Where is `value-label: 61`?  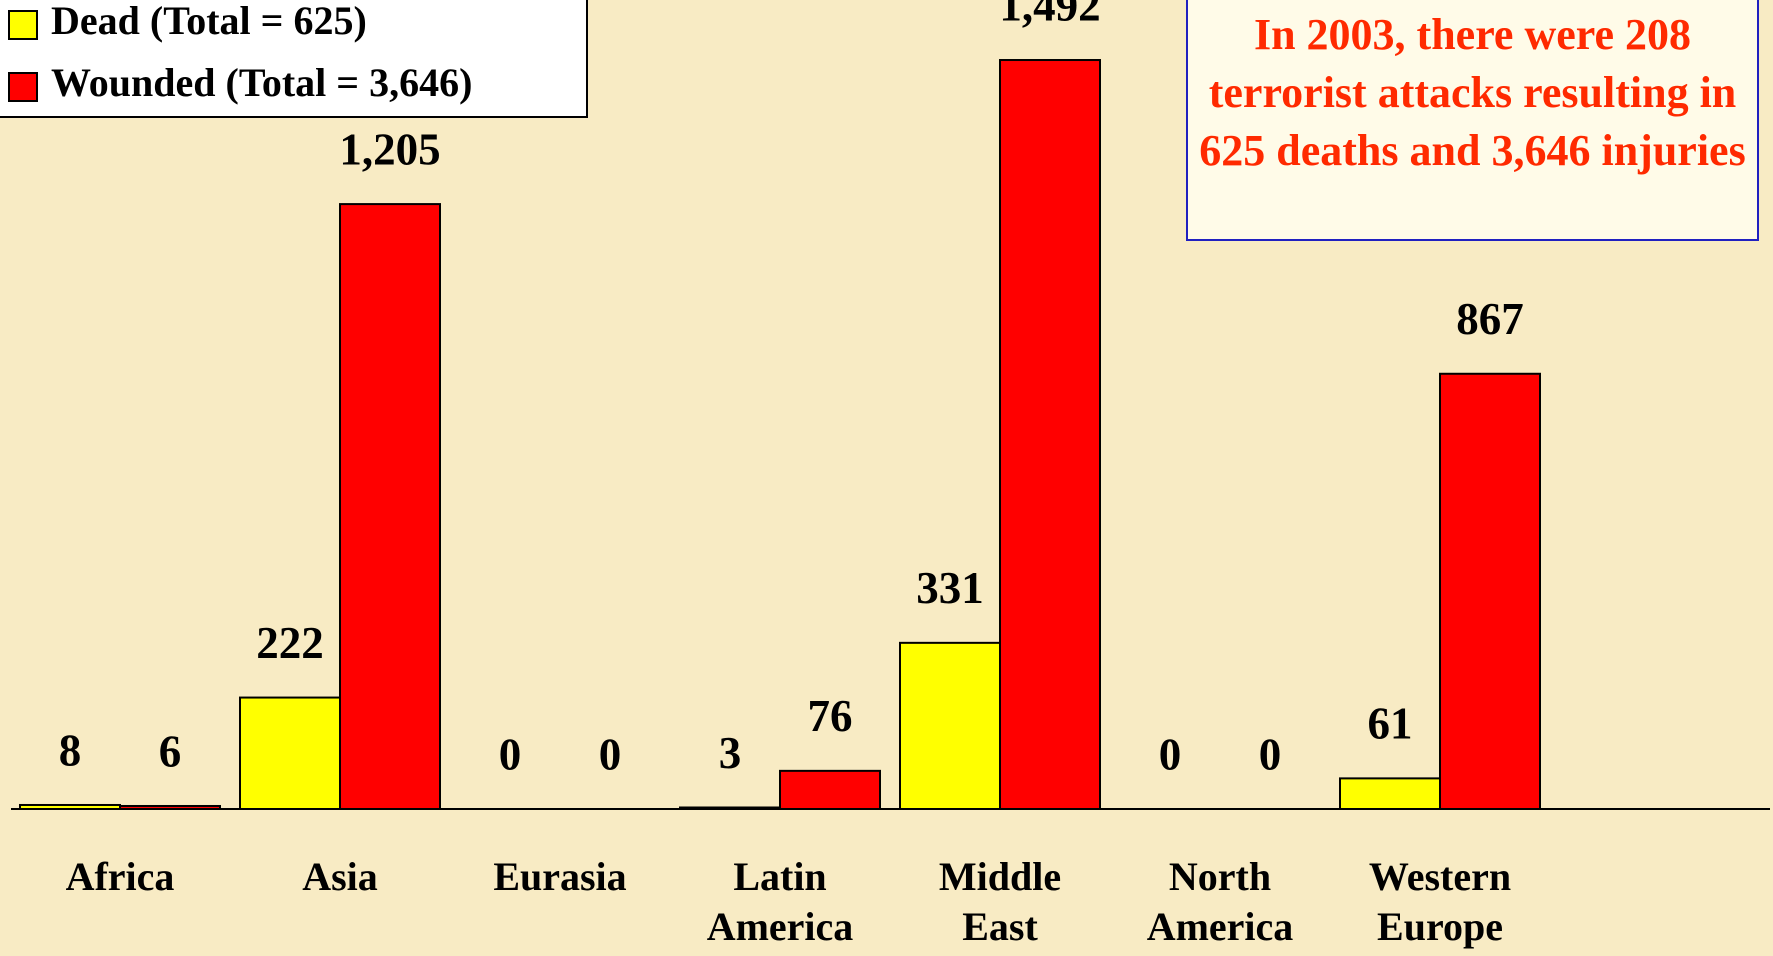 value-label: 61 is located at coordinates (1390, 724).